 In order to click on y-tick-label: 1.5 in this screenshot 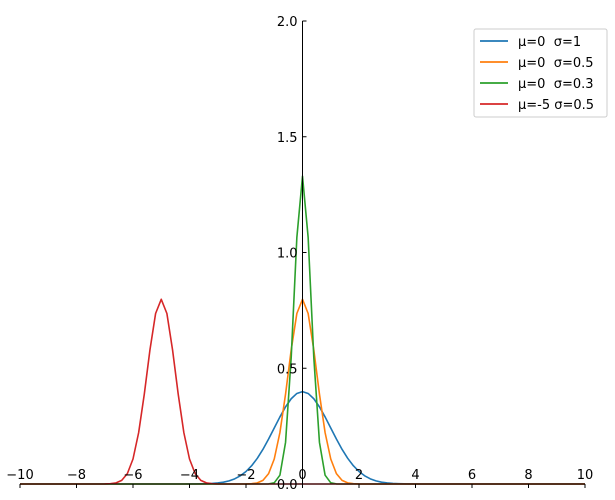, I will do `click(287, 138)`.